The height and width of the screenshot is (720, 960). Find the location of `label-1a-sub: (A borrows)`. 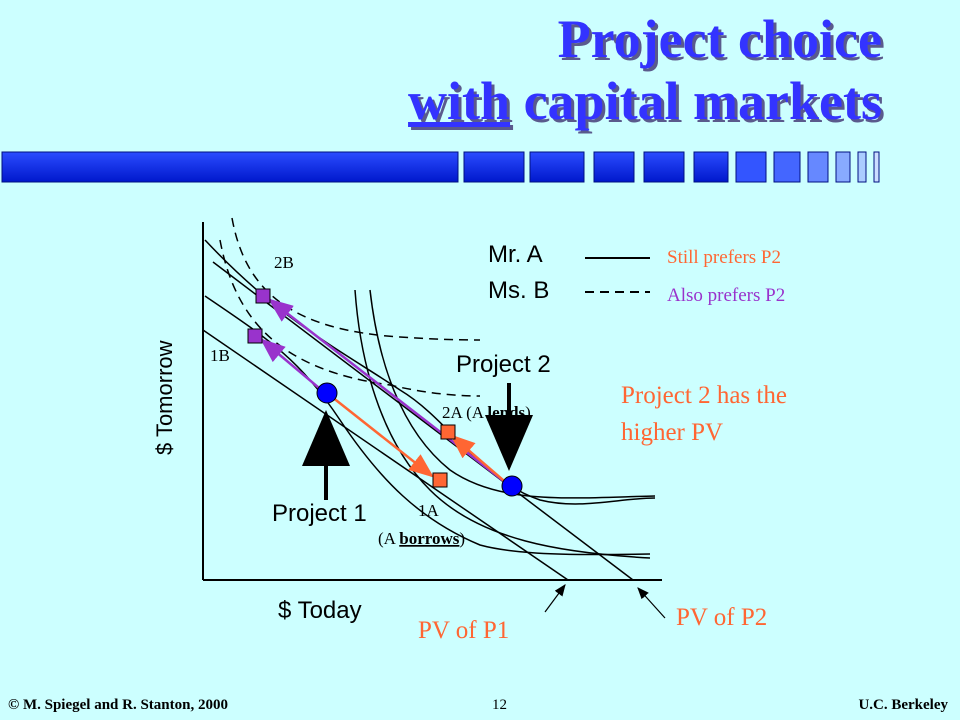

label-1a-sub: (A borrows) is located at coordinates (421, 538).